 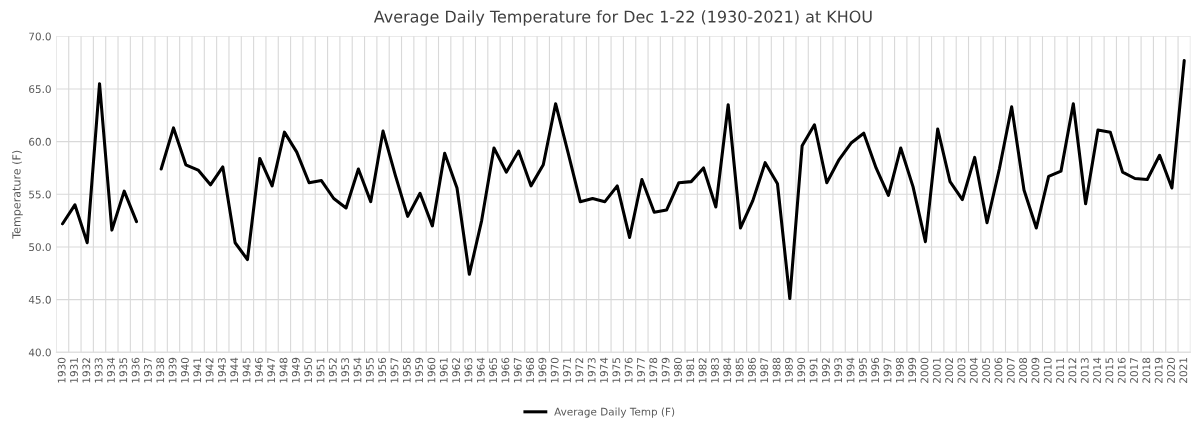 What do you see at coordinates (591, 370) in the screenshot?
I see `x-tick-label: 1973` at bounding box center [591, 370].